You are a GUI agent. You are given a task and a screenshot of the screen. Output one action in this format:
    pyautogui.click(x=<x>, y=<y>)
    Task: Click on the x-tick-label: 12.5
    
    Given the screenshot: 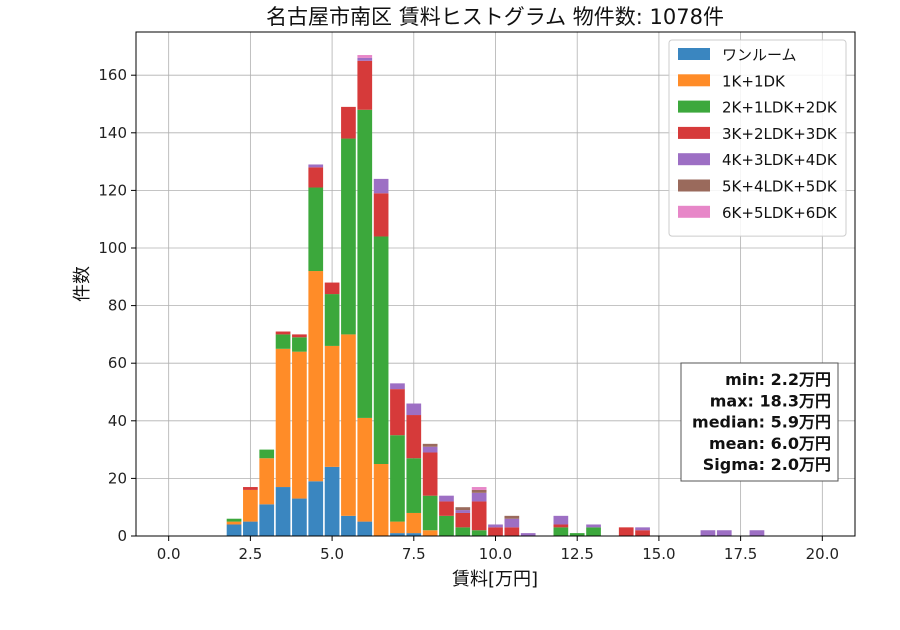 What is the action you would take?
    pyautogui.click(x=577, y=554)
    